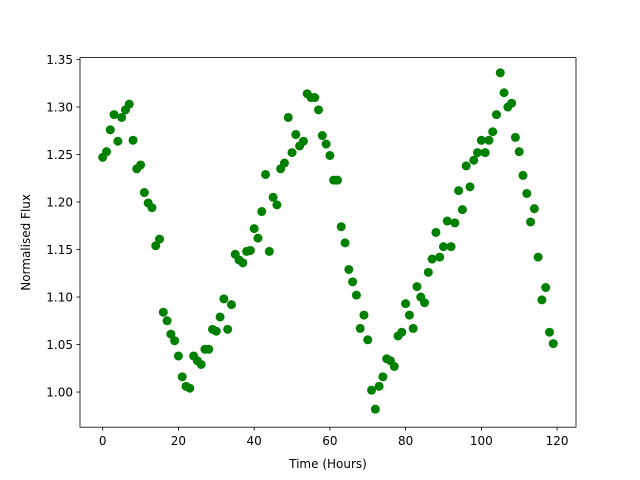 Image resolution: width=640 pixels, height=480 pixels. I want to click on y-tick-label: 1.30, so click(59, 107).